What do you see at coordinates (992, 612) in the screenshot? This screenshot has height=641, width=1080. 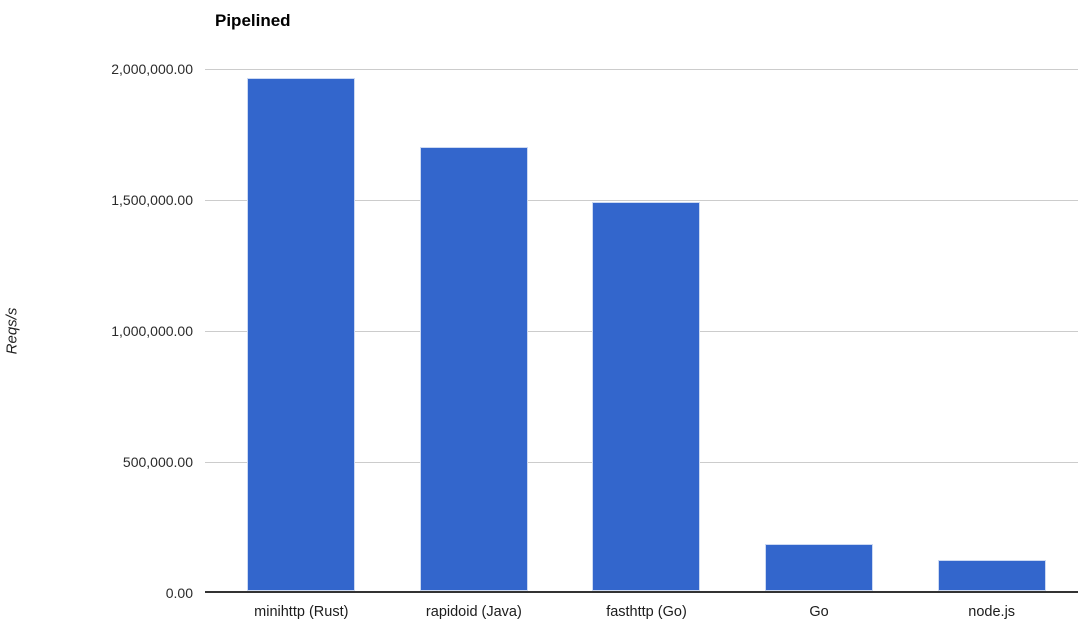 I see `x-category-label: node.js` at bounding box center [992, 612].